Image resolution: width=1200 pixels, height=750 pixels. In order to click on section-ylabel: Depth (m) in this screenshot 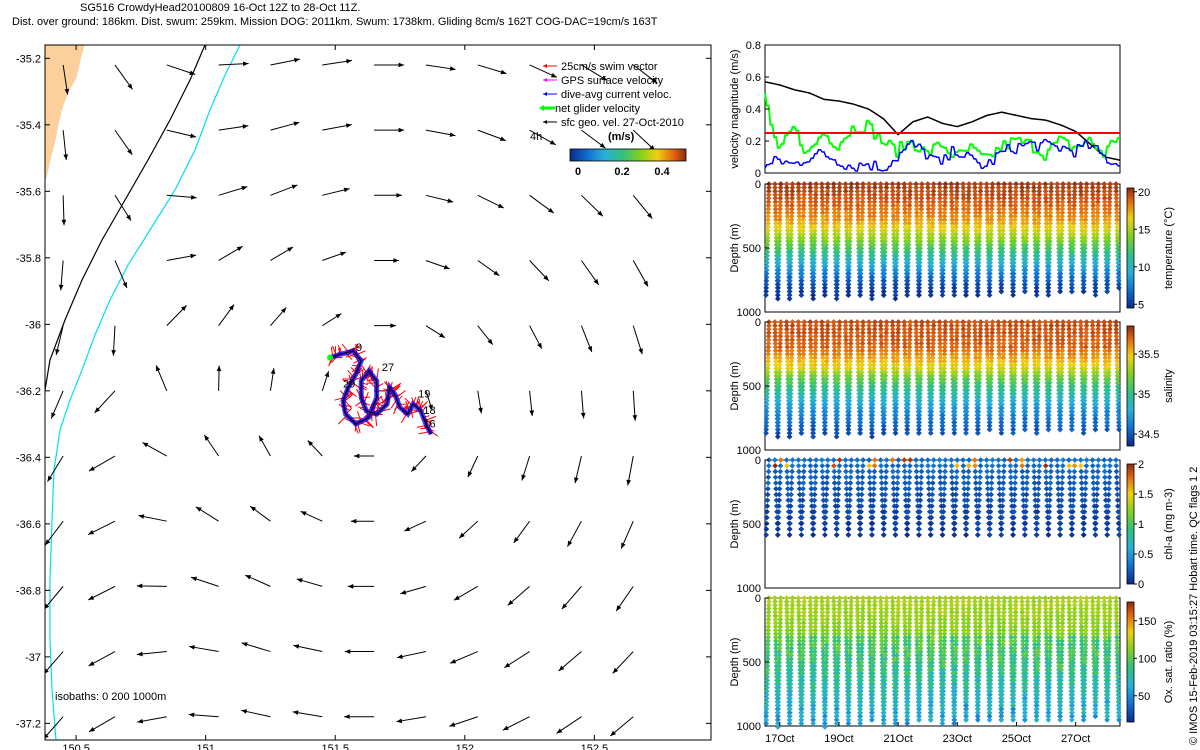, I will do `click(735, 248)`.